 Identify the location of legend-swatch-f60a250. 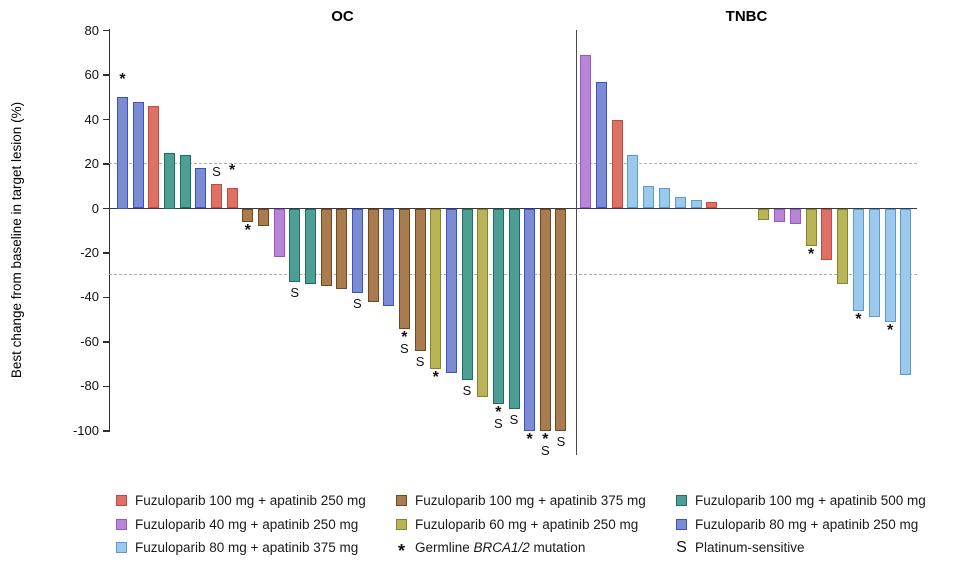
(401, 524).